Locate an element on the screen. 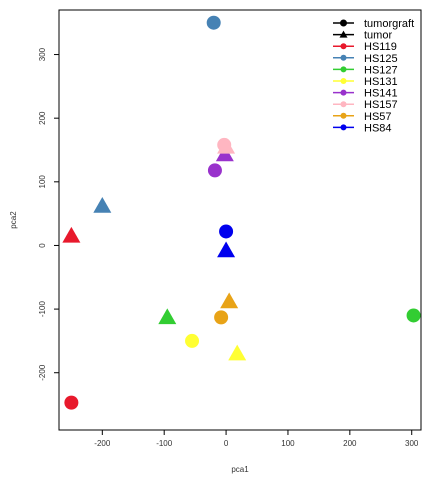 Image resolution: width=424 pixels, height=478 pixels. point-hs127-tumorgraft is located at coordinates (413, 315).